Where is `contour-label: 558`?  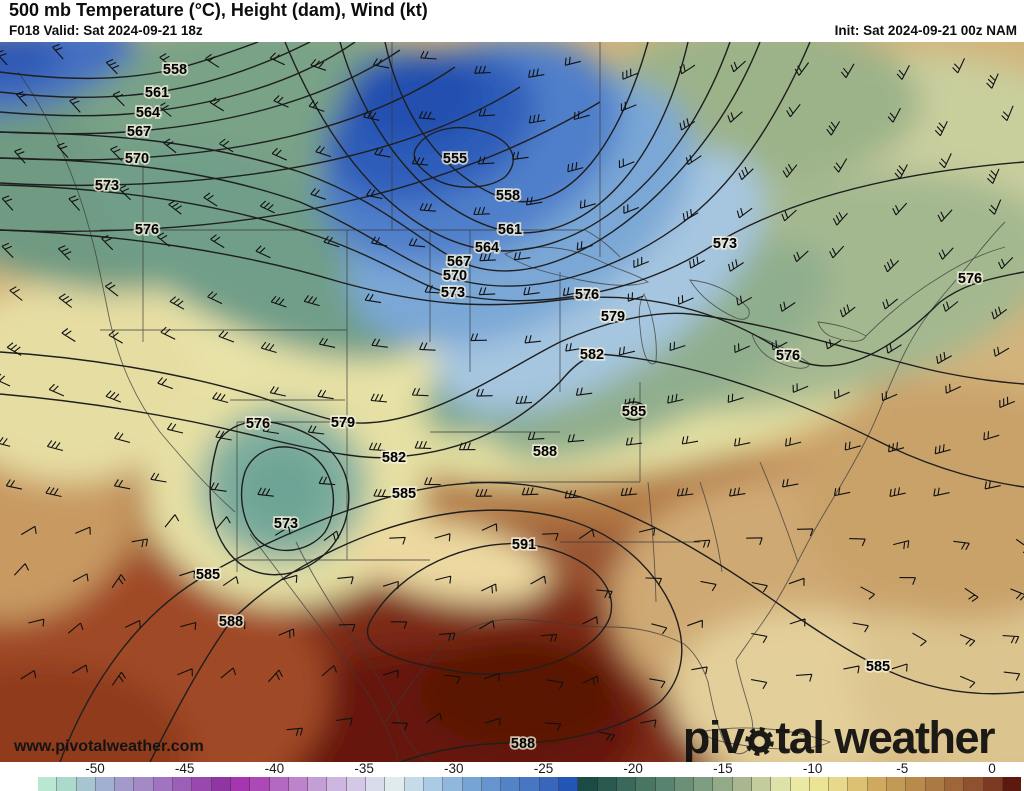
contour-label: 558 is located at coordinates (508, 196).